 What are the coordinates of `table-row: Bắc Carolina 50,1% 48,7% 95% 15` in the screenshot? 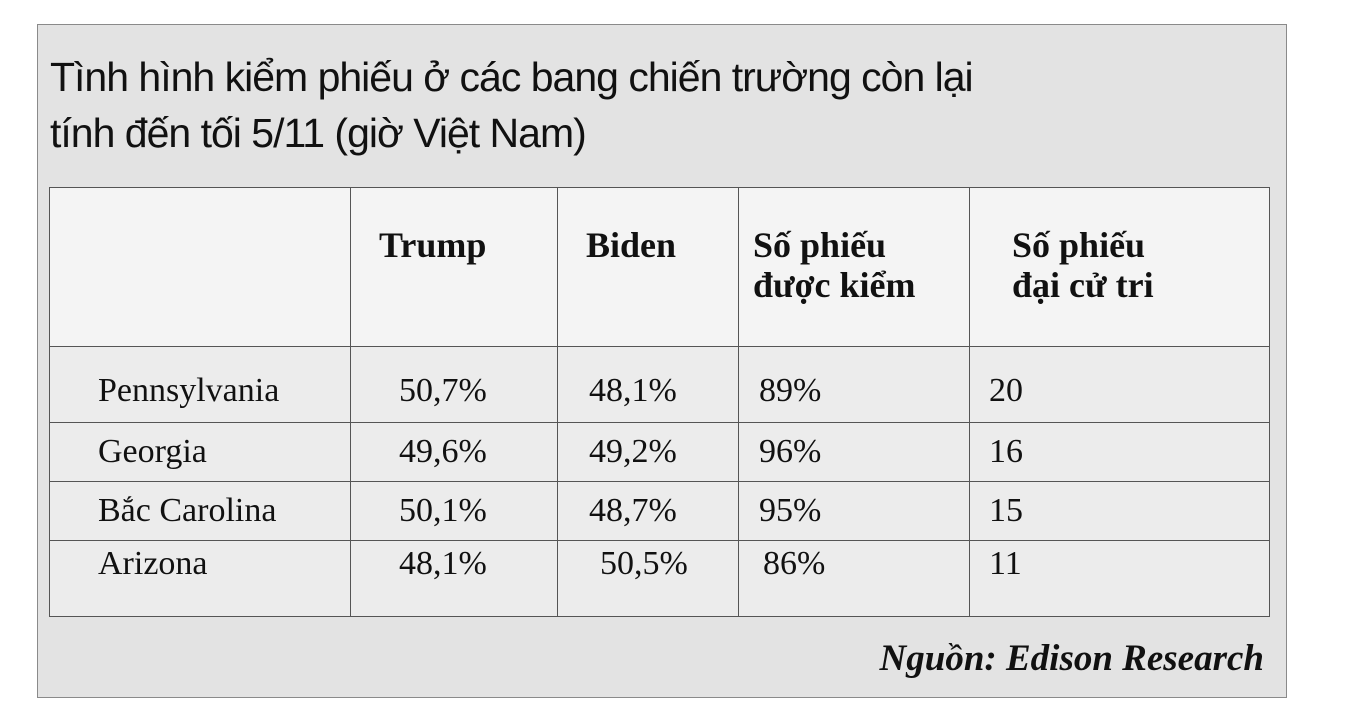 It's located at (659, 511).